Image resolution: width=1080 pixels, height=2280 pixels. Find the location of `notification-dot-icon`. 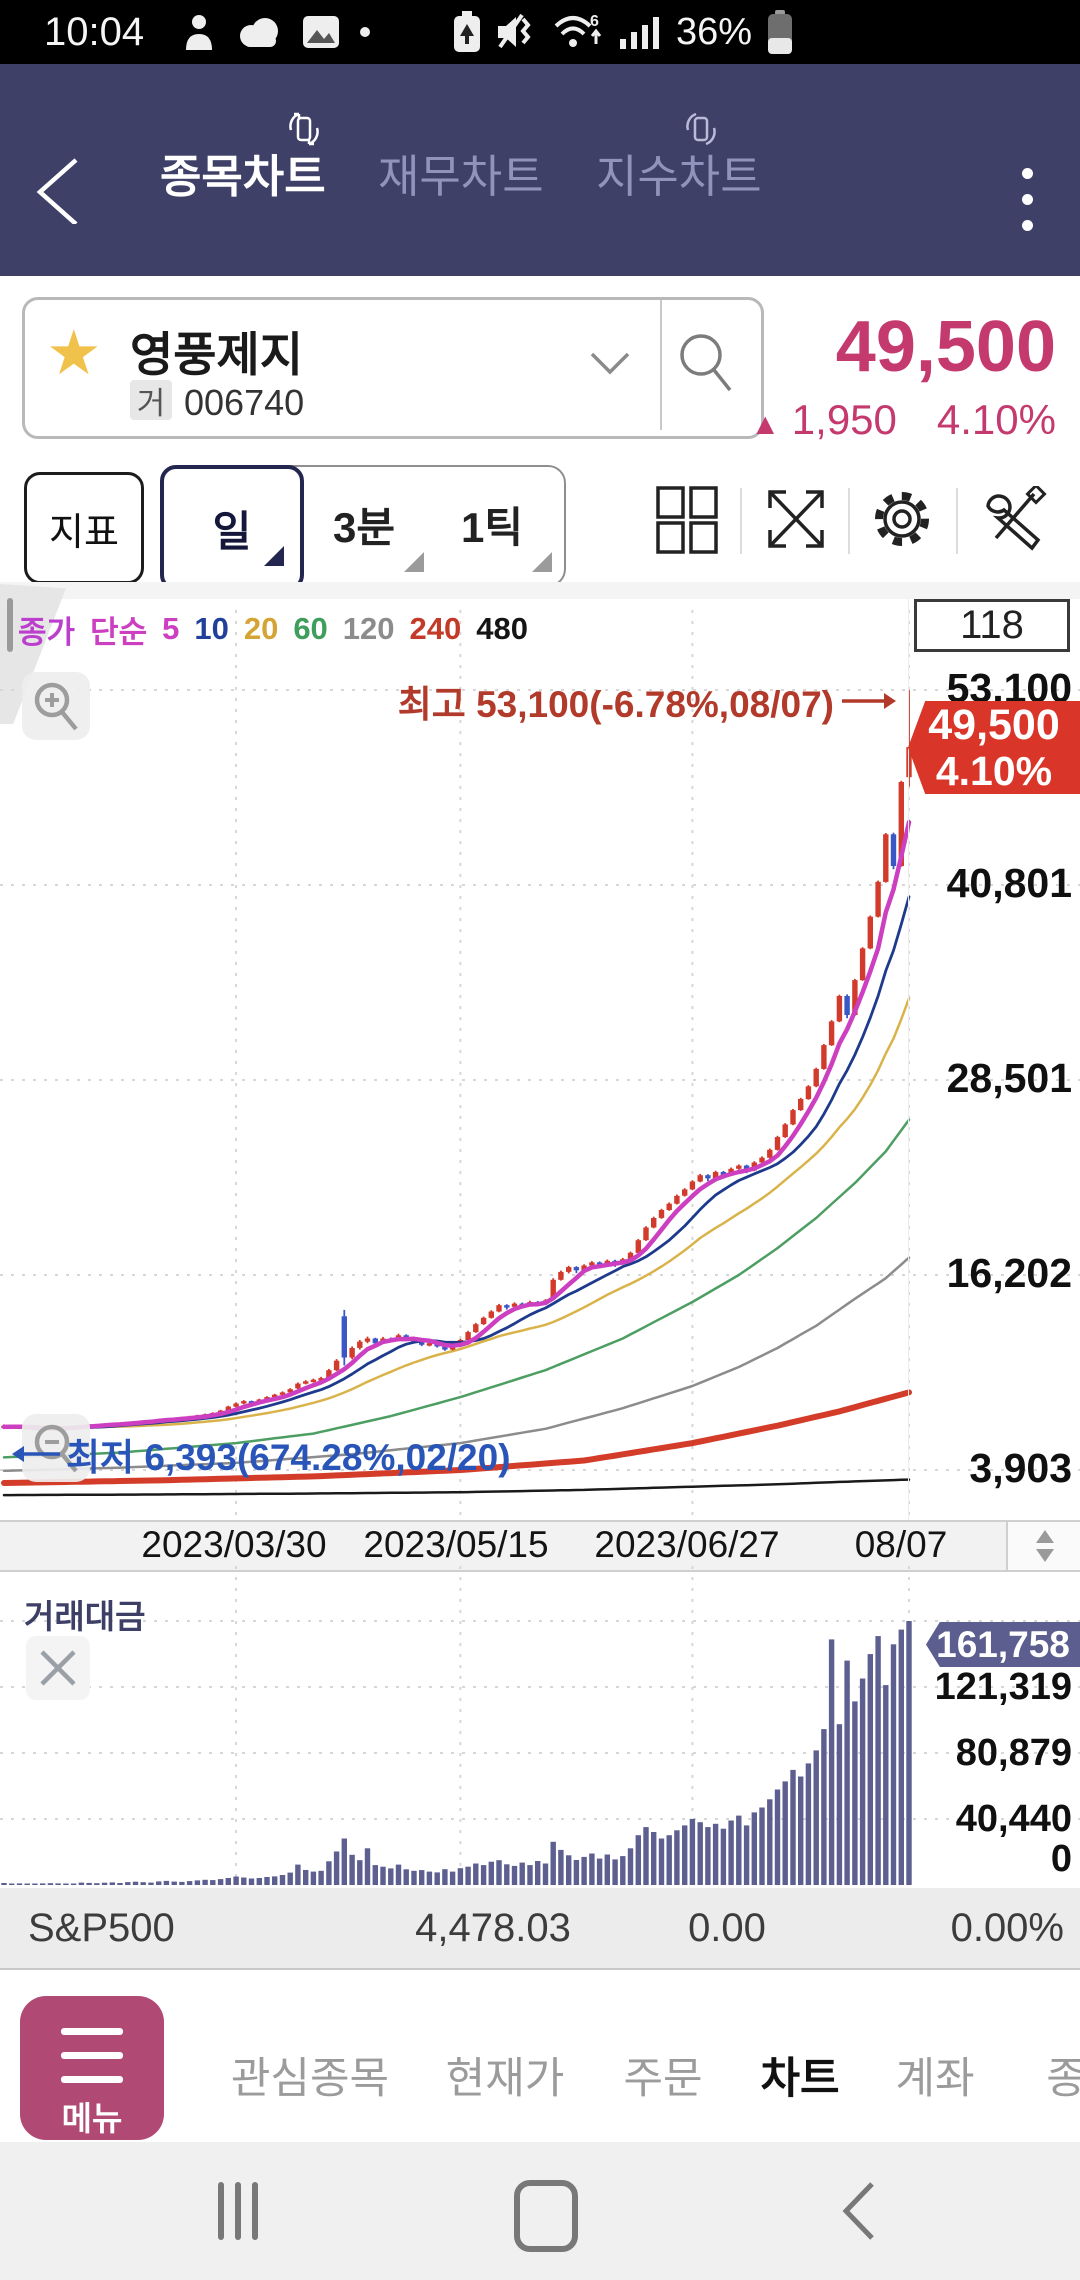

notification-dot-icon is located at coordinates (365, 32).